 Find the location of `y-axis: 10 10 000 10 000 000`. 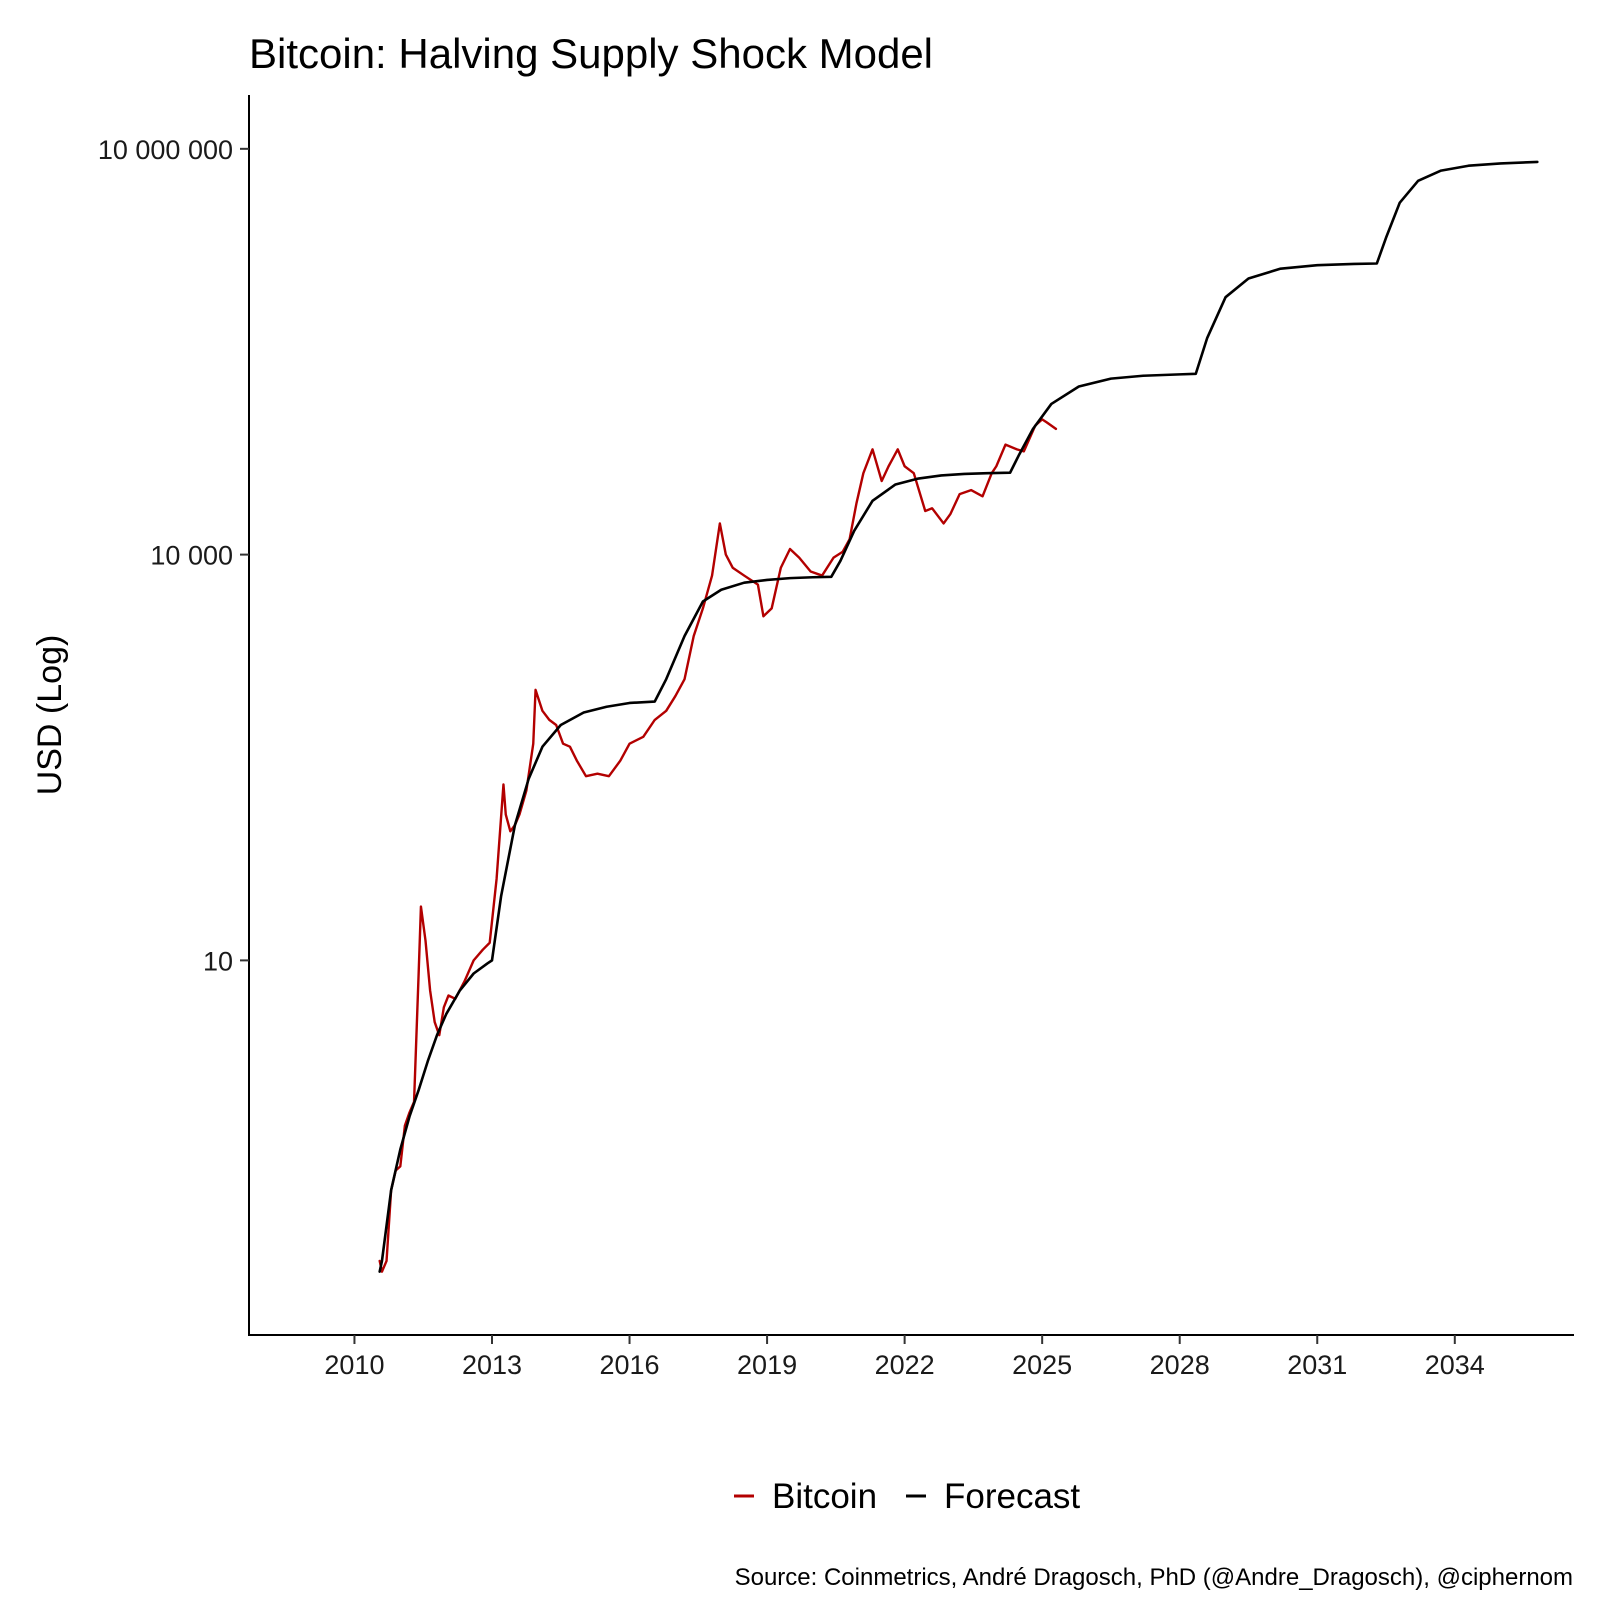

y-axis: 10 10 000 10 000 000 is located at coordinates (174, 715).